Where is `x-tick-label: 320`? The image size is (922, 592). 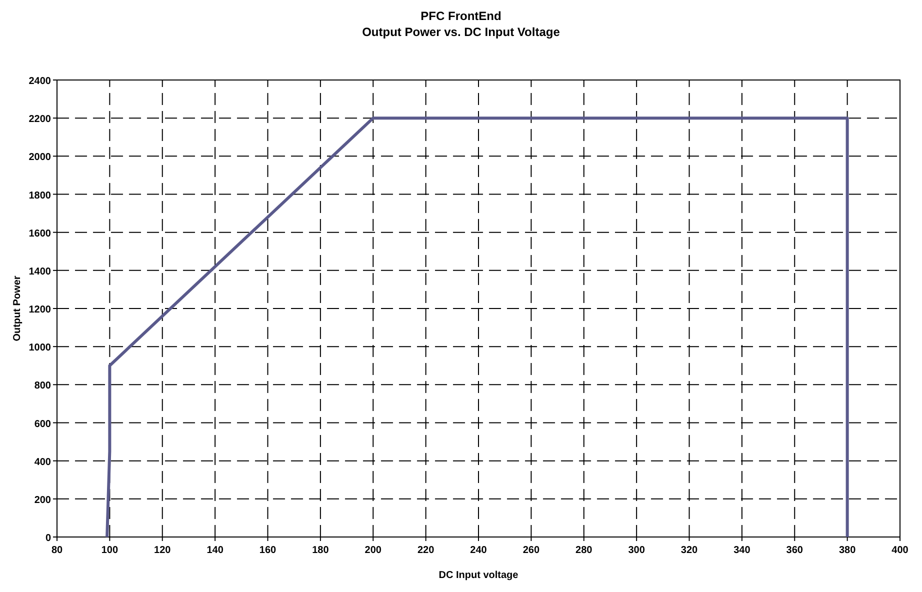 x-tick-label: 320 is located at coordinates (689, 550).